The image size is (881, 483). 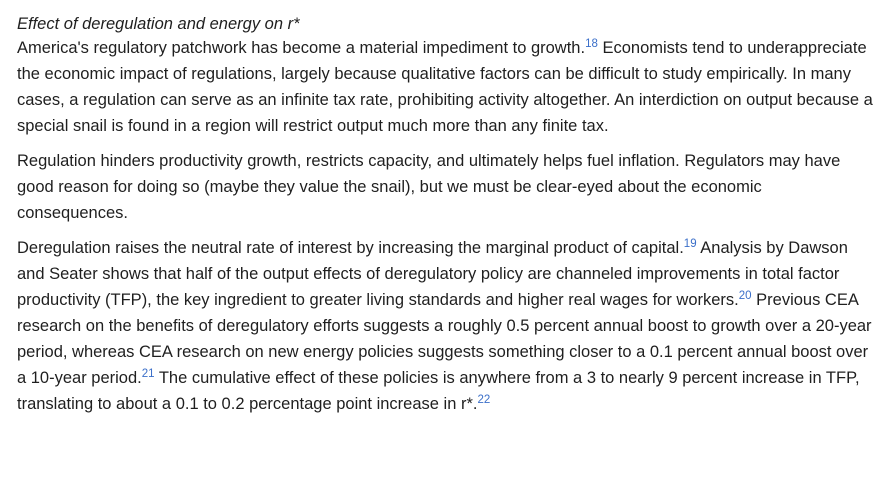 I want to click on footnote-link-18: 18, so click(x=591, y=44).